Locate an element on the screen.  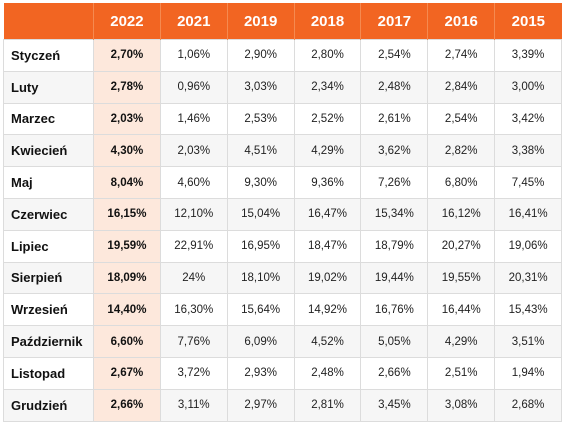
value-cell: 19,06% is located at coordinates (528, 246).